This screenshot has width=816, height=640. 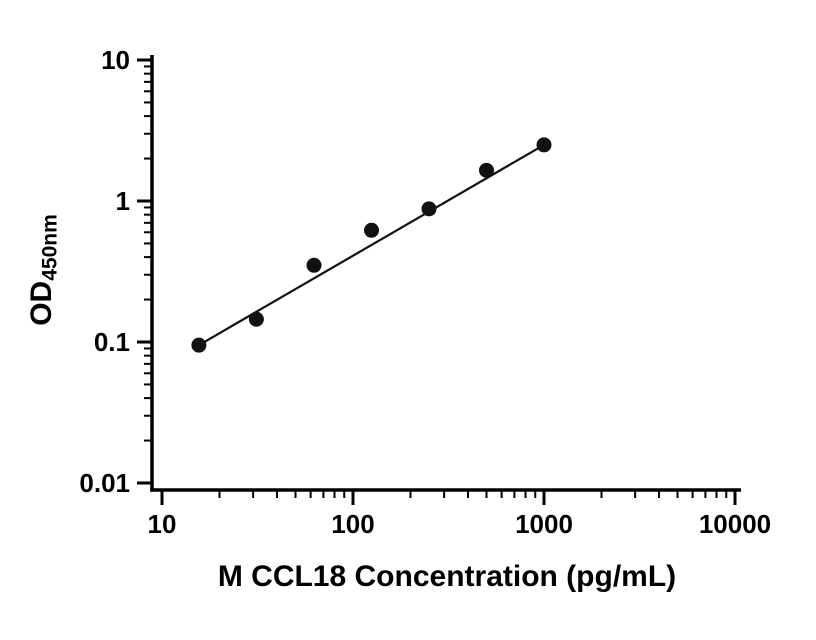 What do you see at coordinates (115, 60) in the screenshot?
I see `y-tick-label: 10` at bounding box center [115, 60].